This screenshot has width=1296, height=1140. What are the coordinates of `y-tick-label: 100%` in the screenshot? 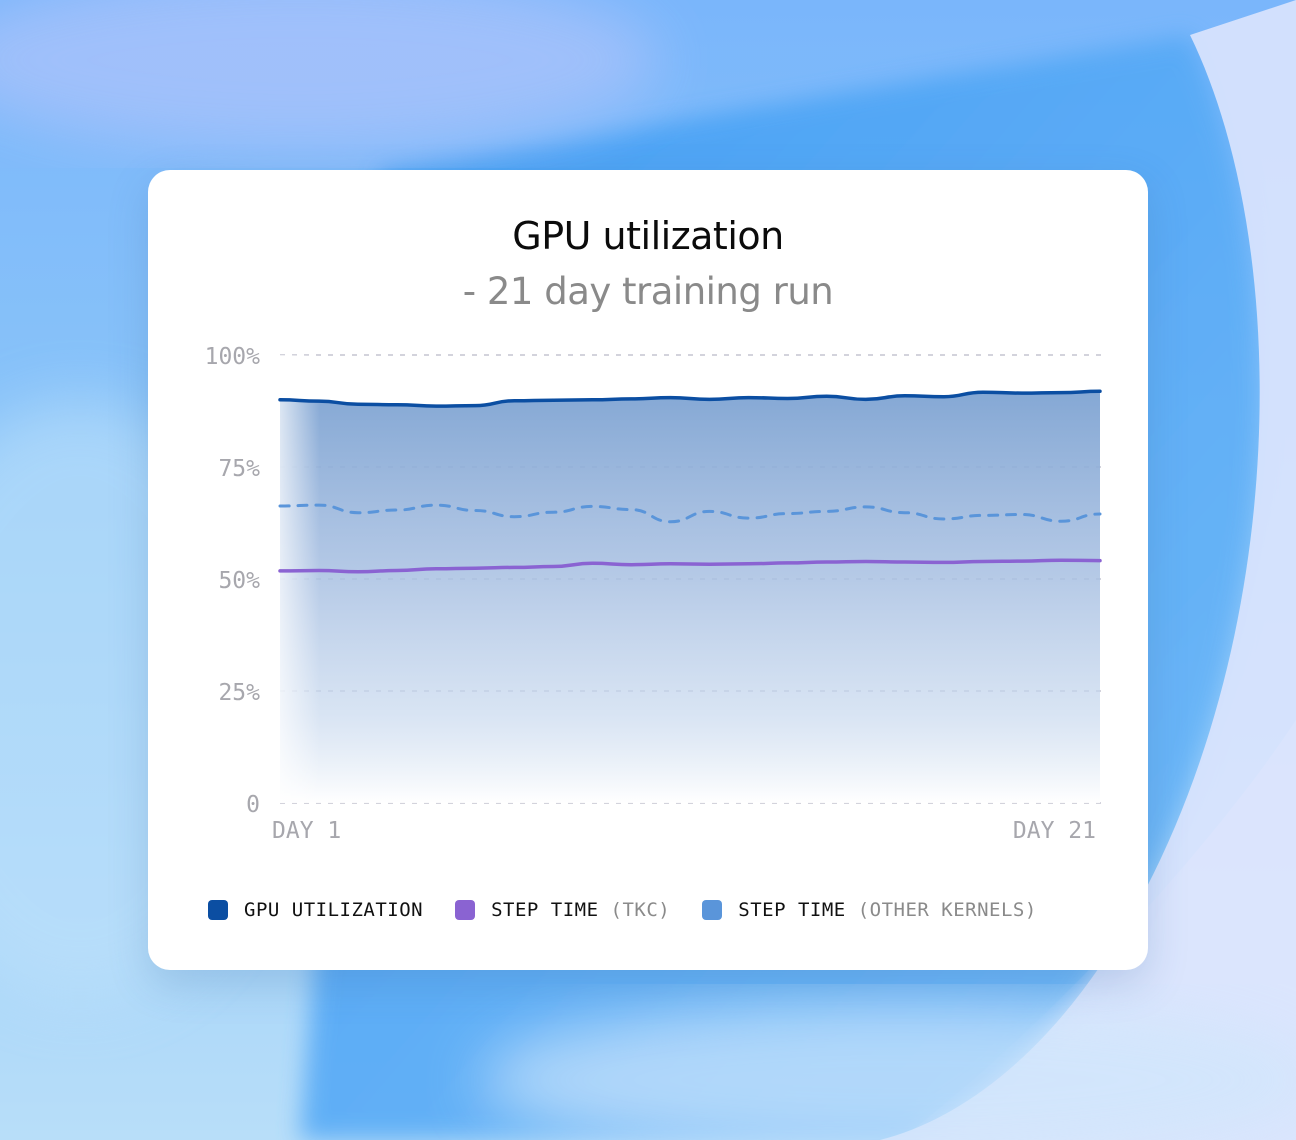 It's located at (233, 357).